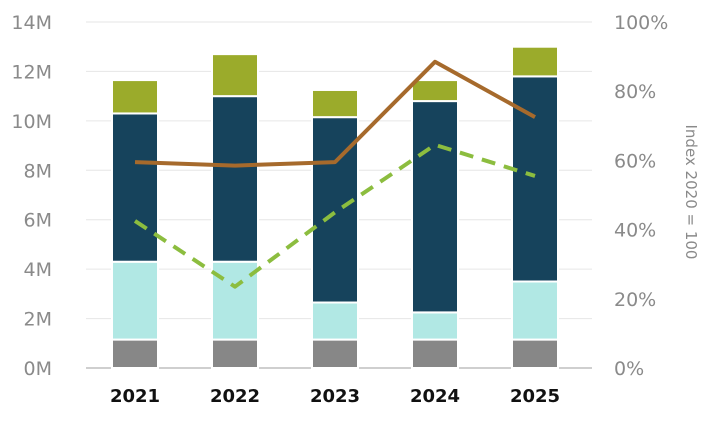 This screenshot has width=728, height=426. I want to click on x-category-label: 2023, so click(335, 396).